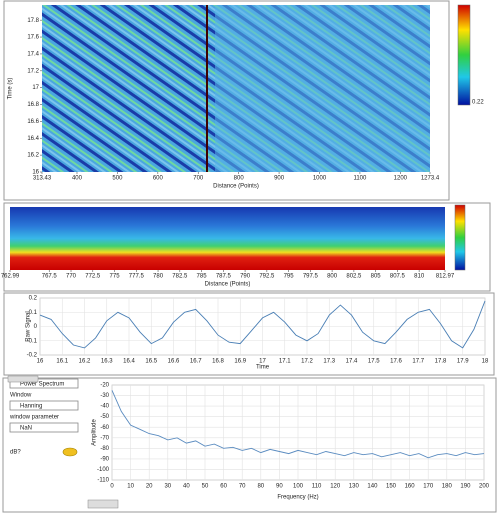 The width and height of the screenshot is (499, 514). What do you see at coordinates (478, 103) in the screenshot?
I see `colorbar-label: 0.22` at bounding box center [478, 103].